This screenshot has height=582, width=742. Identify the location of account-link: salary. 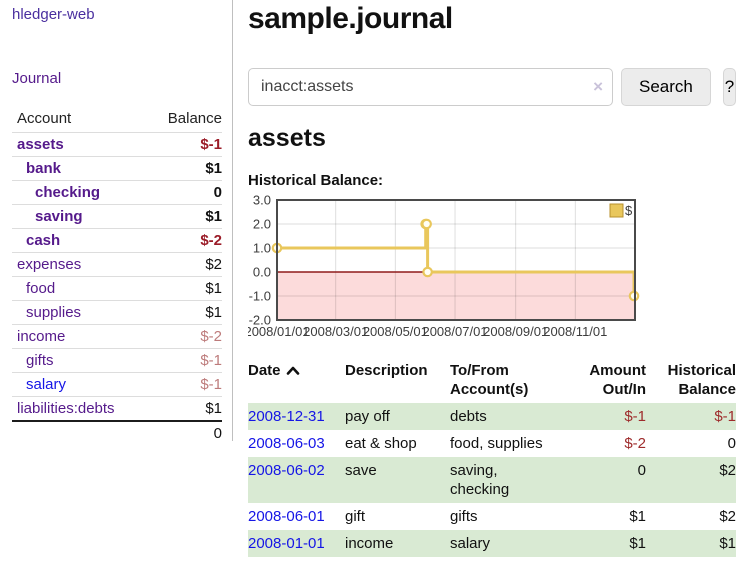
(46, 384).